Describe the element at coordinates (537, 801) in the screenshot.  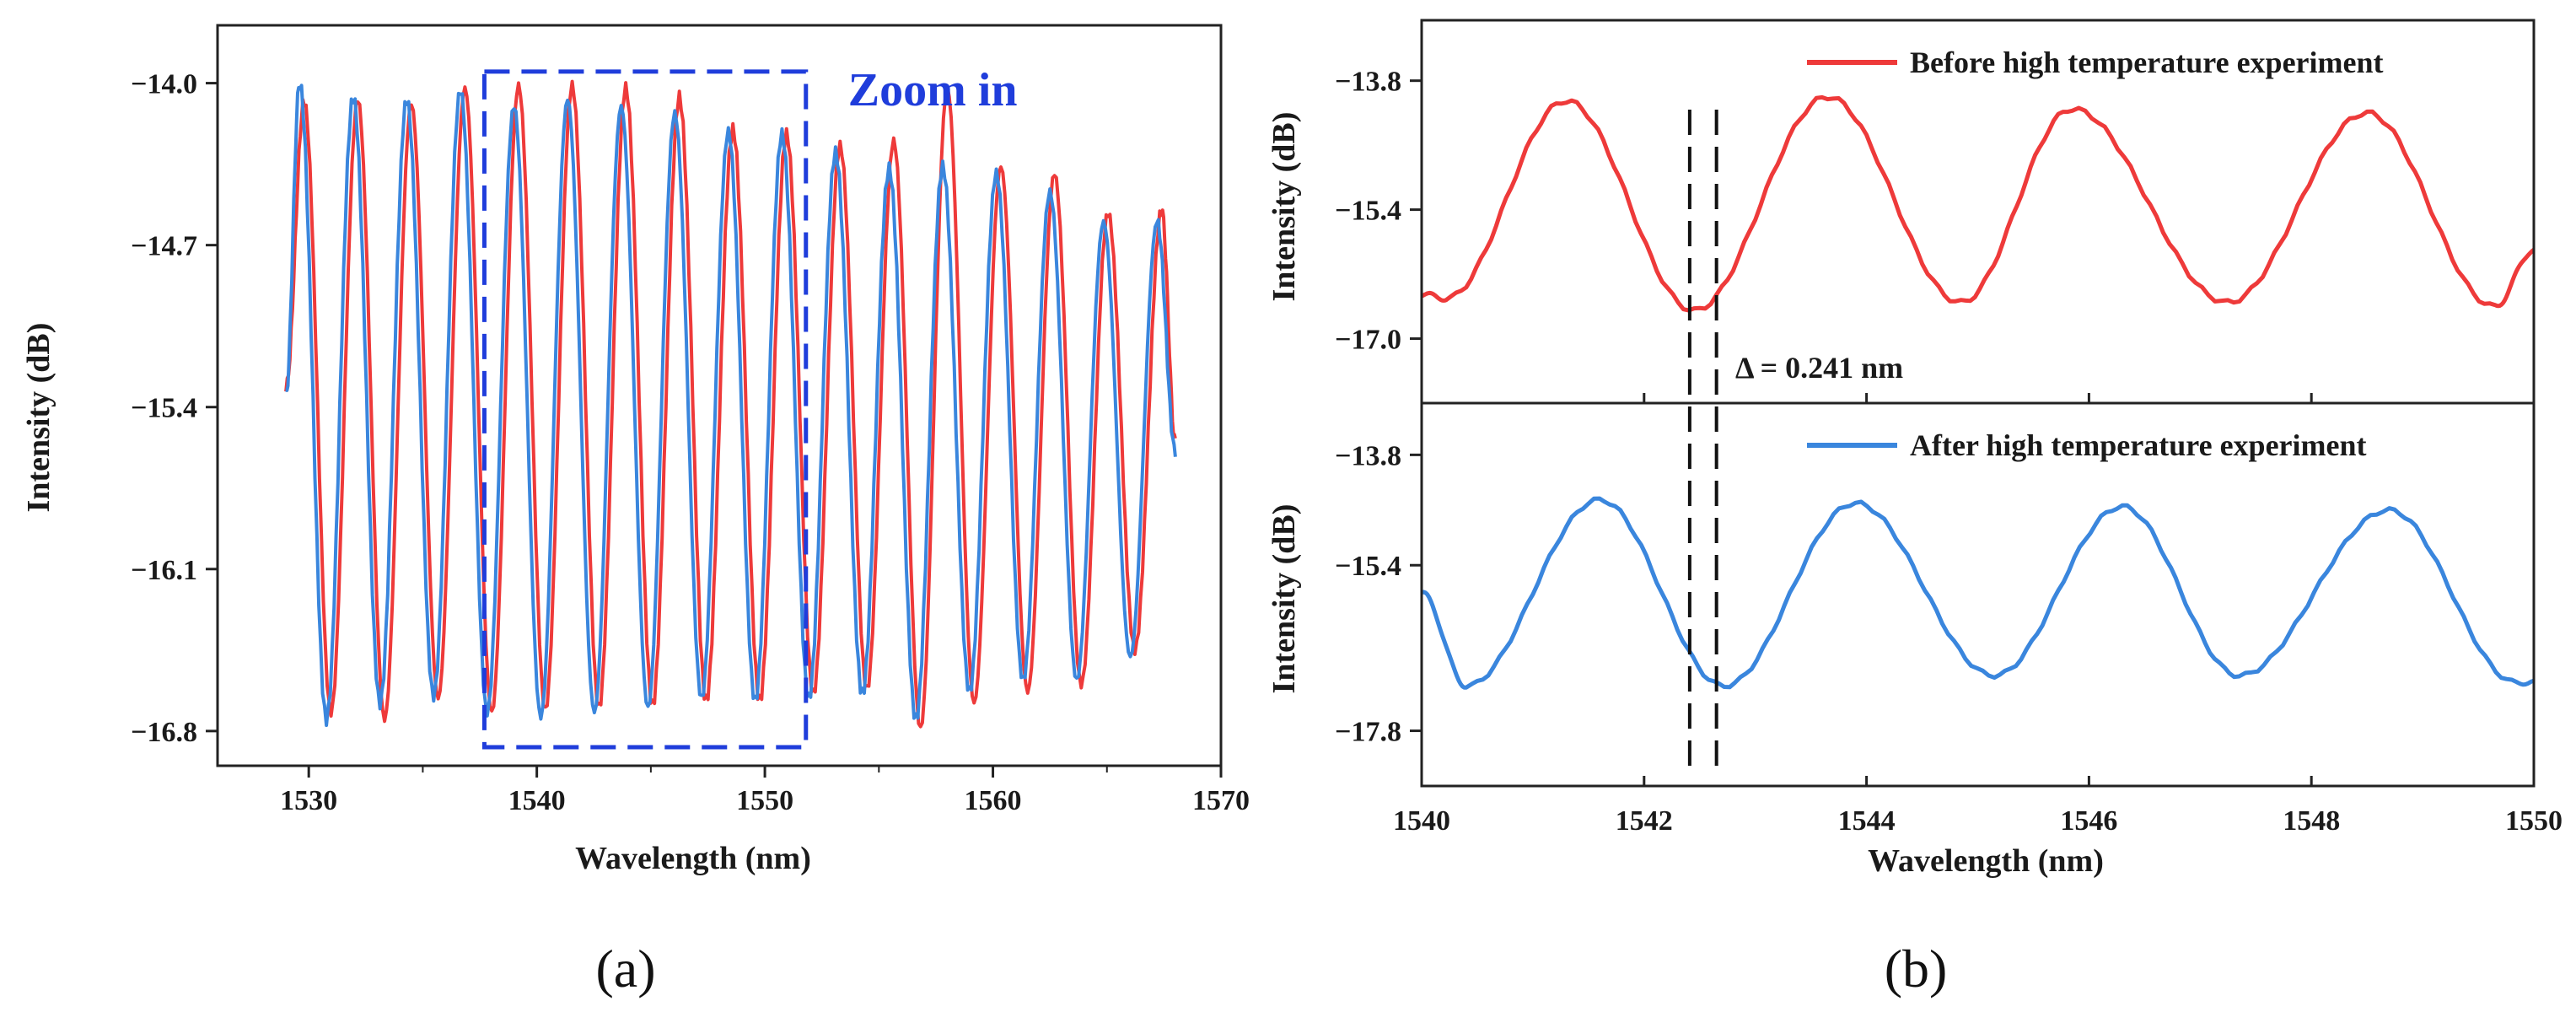
I see `panel-a-xtick-label: 1540` at that location.